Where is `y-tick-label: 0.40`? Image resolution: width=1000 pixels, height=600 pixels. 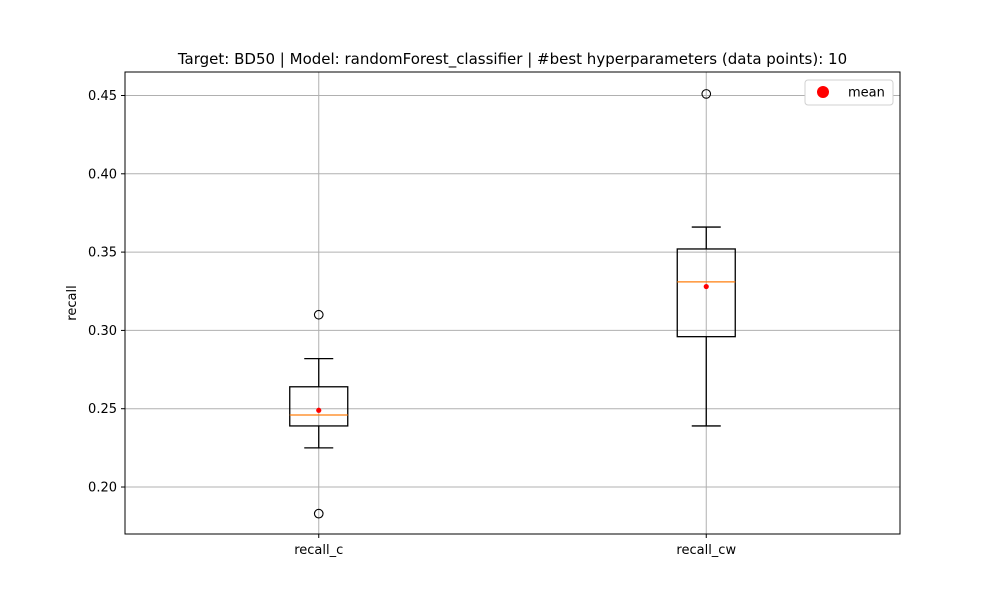 y-tick-label: 0.40 is located at coordinates (102, 174).